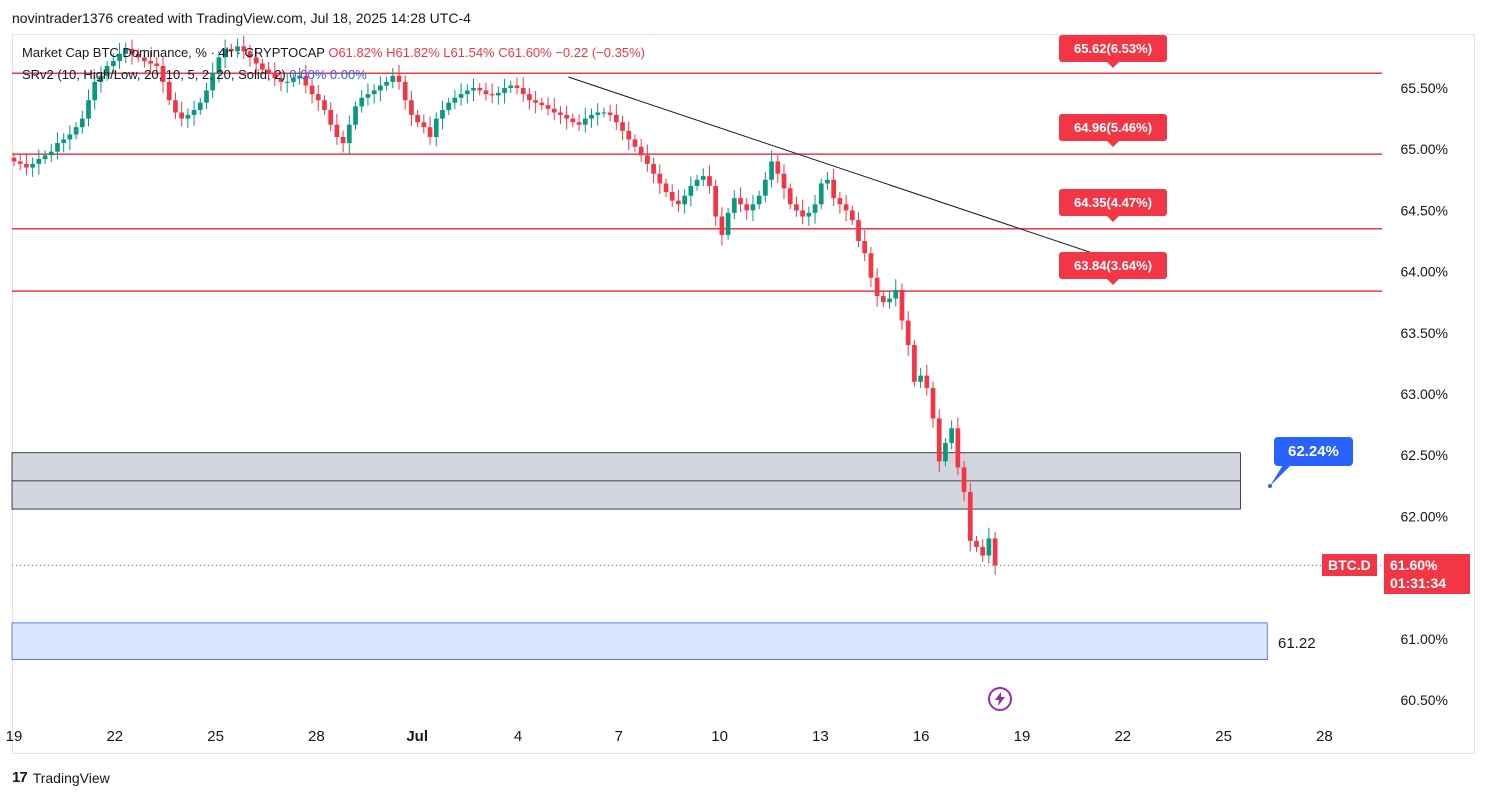  Describe the element at coordinates (1418, 583) in the screenshot. I see `bar-countdown: 01:31:34` at that location.